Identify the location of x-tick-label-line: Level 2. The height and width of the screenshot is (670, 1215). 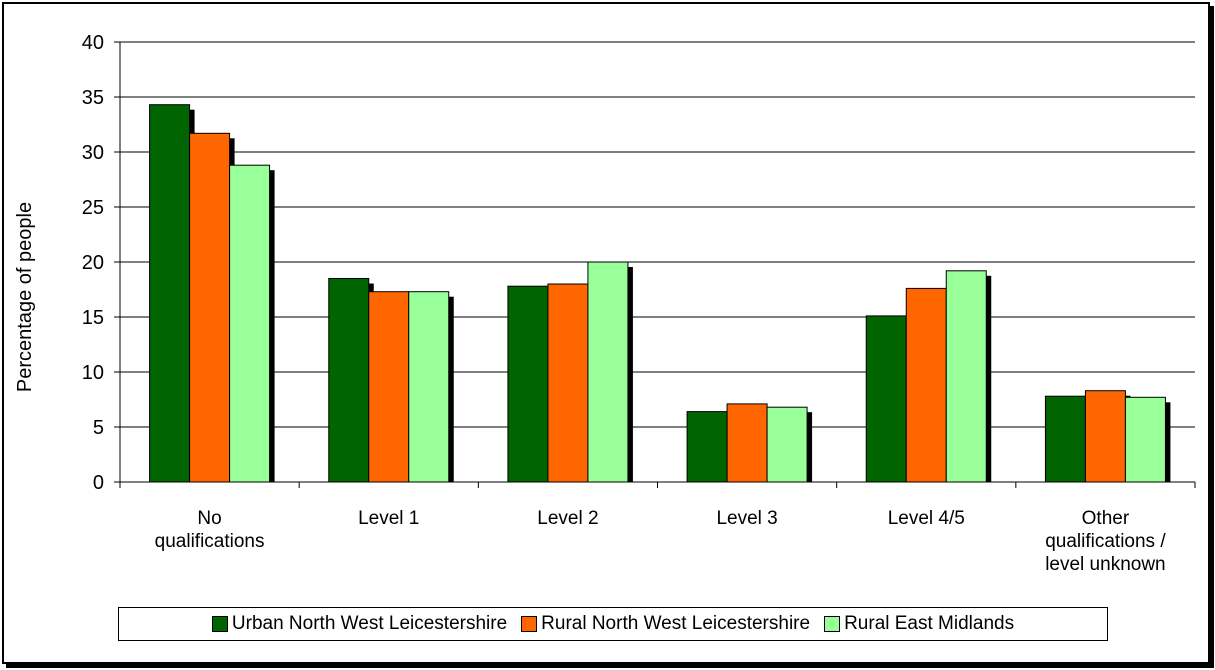
(567, 518).